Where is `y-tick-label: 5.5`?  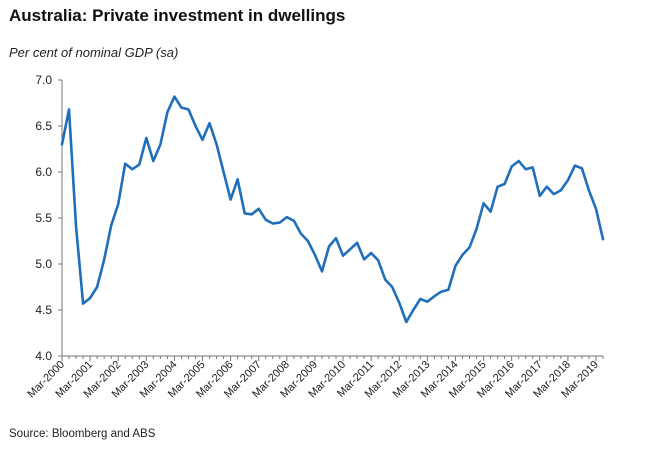 y-tick-label: 5.5 is located at coordinates (43, 218).